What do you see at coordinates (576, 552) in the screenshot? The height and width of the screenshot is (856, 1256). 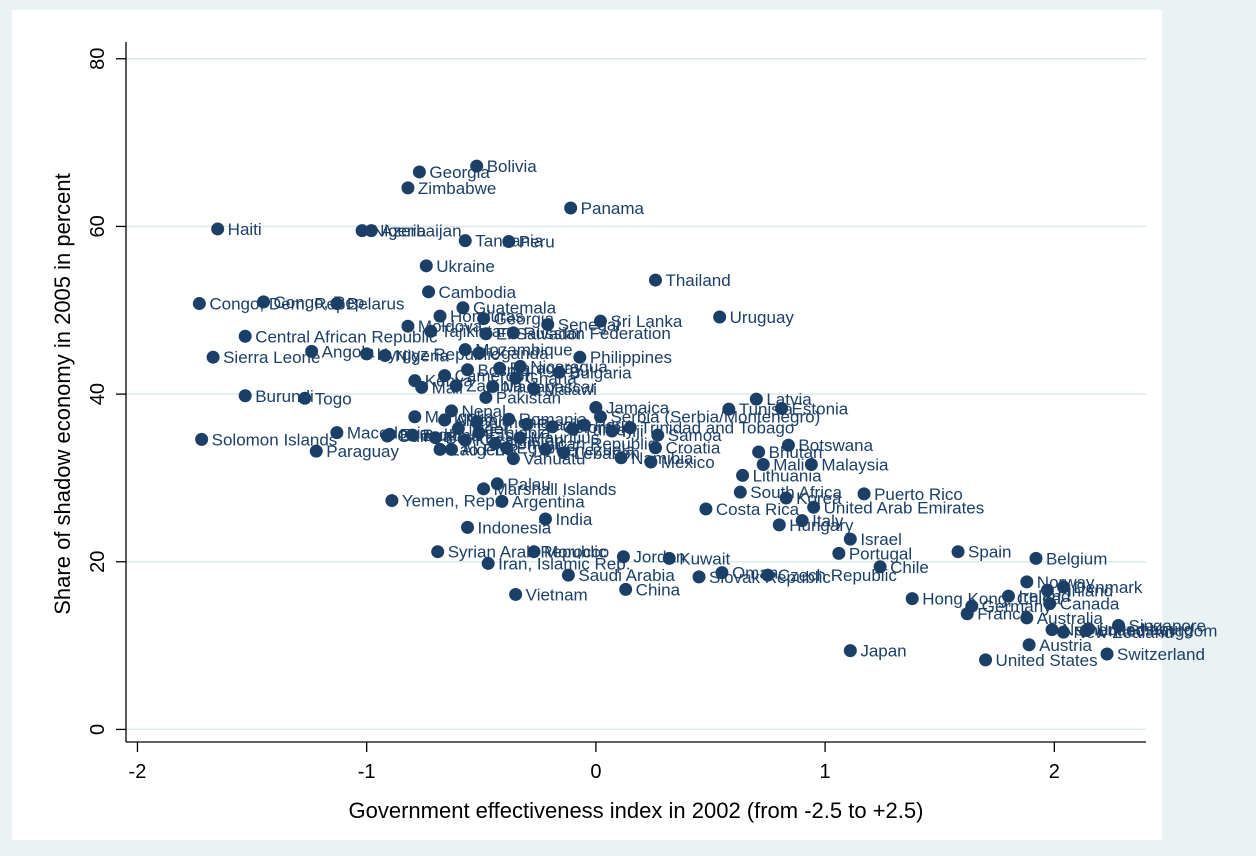 I see `point-label-78: Morocco` at bounding box center [576, 552].